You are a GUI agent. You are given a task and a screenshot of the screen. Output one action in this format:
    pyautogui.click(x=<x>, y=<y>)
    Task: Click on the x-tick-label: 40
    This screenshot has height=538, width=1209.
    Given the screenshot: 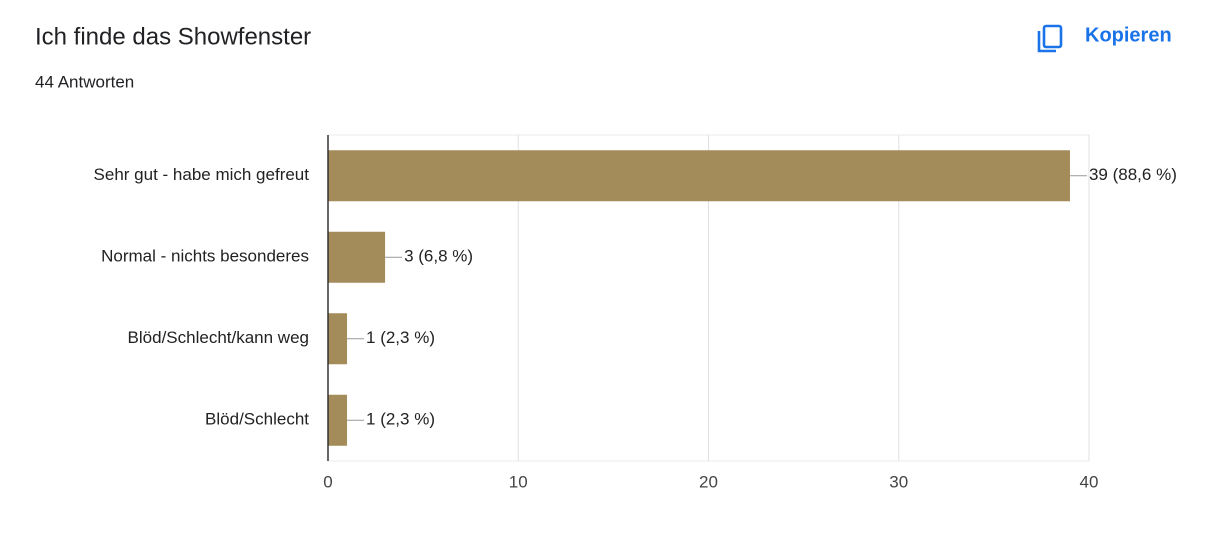 What is the action you would take?
    pyautogui.click(x=1089, y=481)
    